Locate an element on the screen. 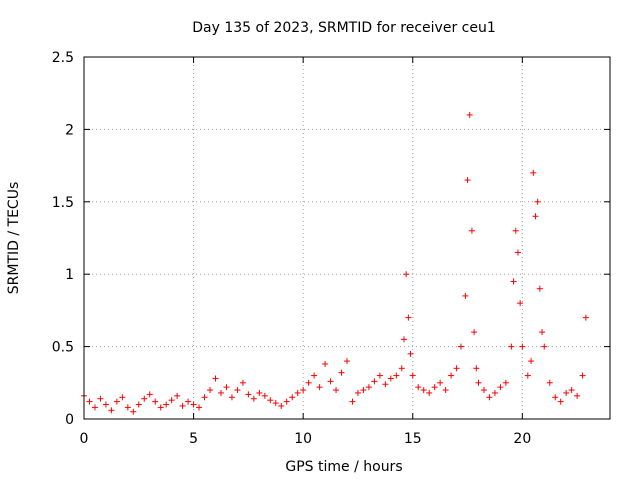 The image size is (640, 480). y-tick-label: 2.5 is located at coordinates (63, 58).